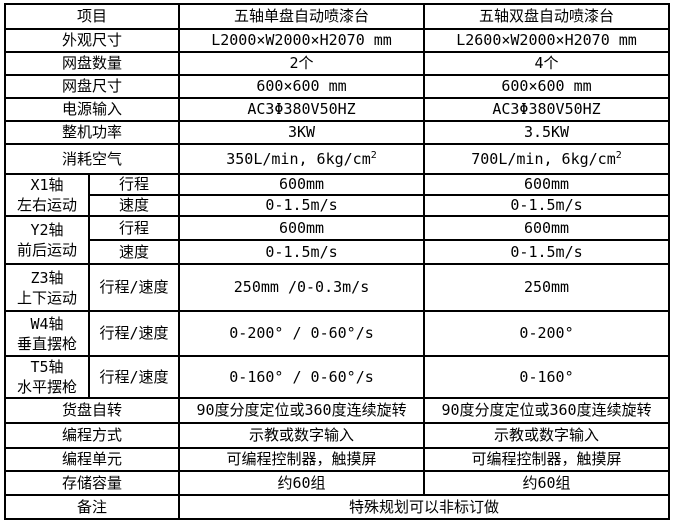 This screenshot has height=521, width=674. Describe the element at coordinates (47, 230) in the screenshot. I see `axis-name: Y2轴` at that location.